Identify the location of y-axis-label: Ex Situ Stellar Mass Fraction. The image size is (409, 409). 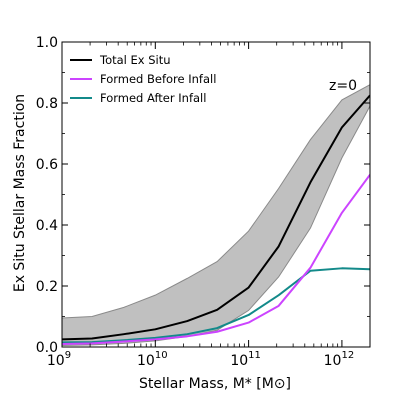
(20, 193).